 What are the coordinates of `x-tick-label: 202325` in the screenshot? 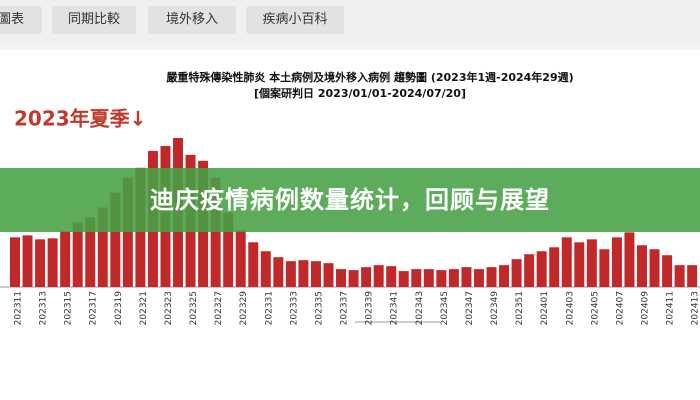 It's located at (194, 308).